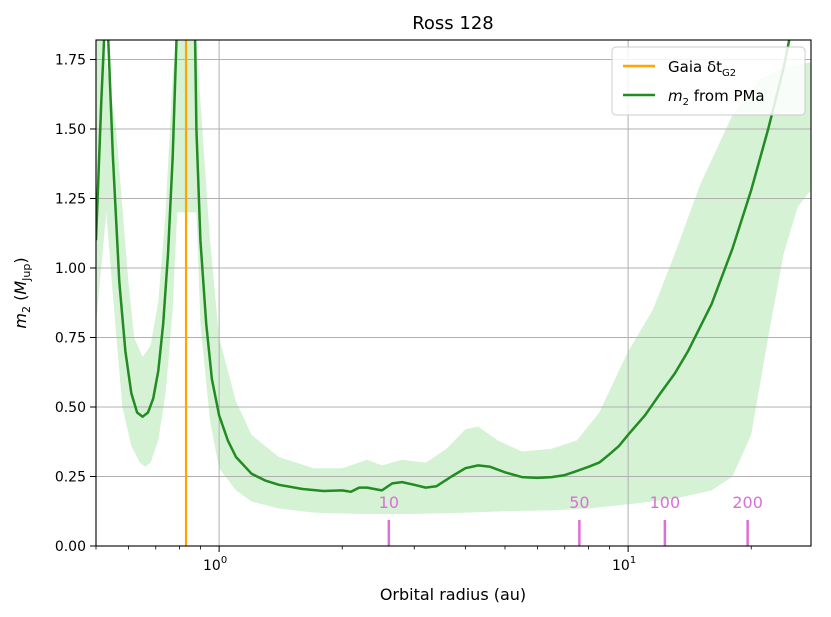  What do you see at coordinates (624, 564) in the screenshot?
I see `x-tick-label: 10¹` at bounding box center [624, 564].